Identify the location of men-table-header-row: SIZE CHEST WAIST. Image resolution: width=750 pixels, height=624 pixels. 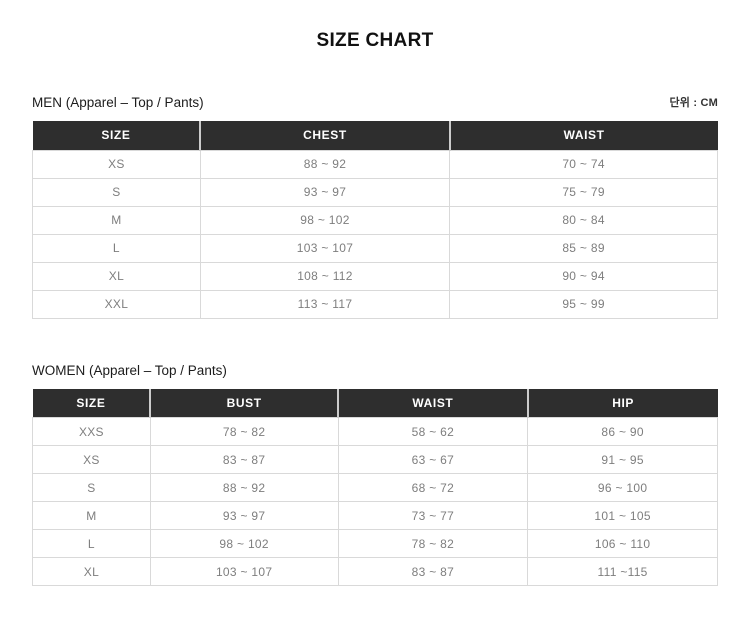
(375, 135).